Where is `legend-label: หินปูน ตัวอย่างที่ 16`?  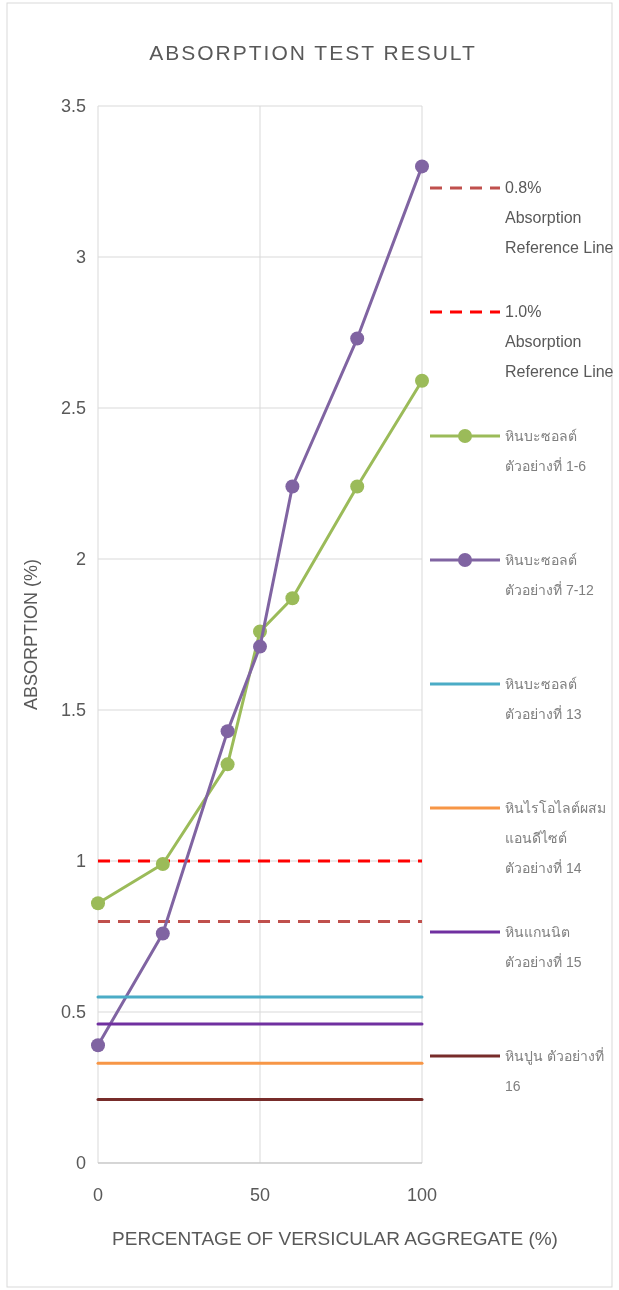 legend-label: หินปูน ตัวอย่างที่ 16 is located at coordinates (555, 1071).